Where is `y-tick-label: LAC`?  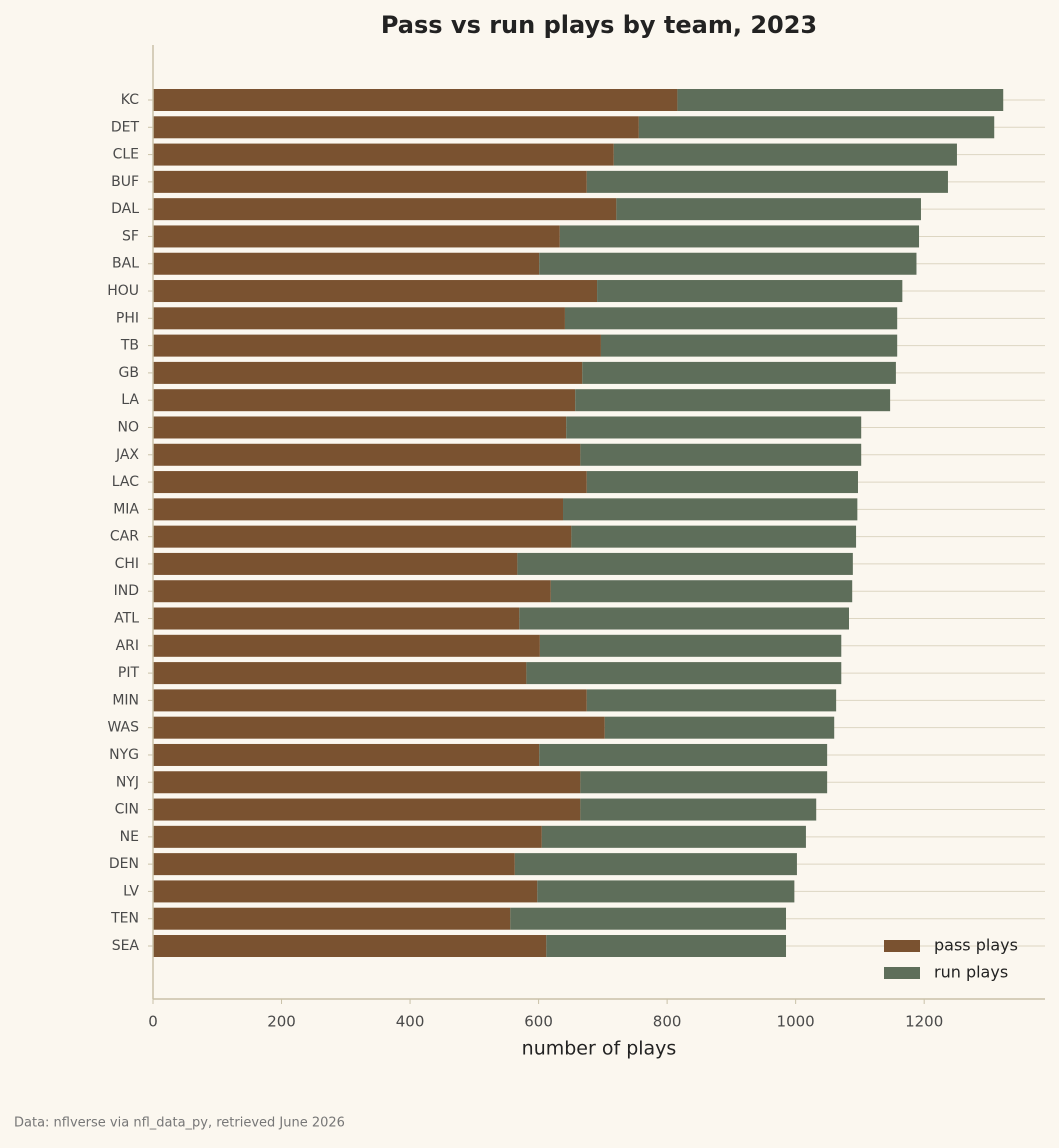
y-tick-label: LAC is located at coordinates (125, 482).